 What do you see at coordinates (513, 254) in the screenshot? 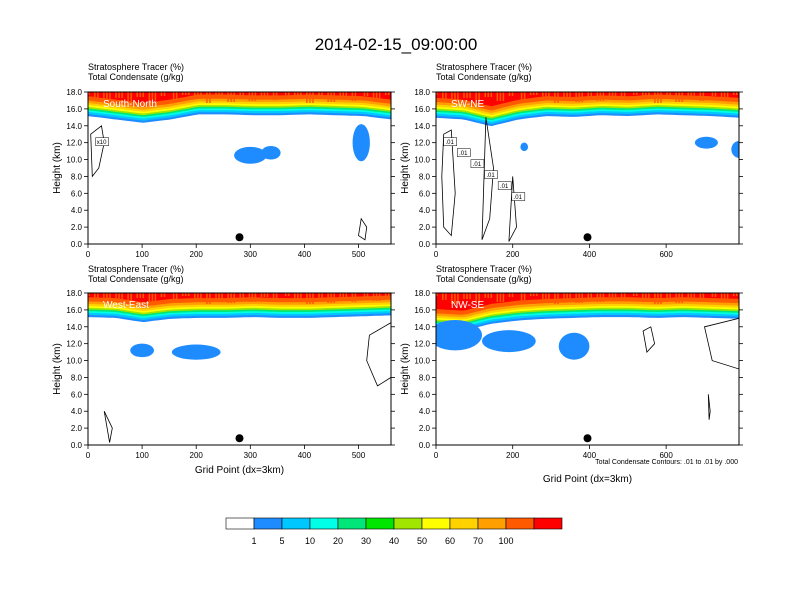
I see `x-tick-label: 200` at bounding box center [513, 254].